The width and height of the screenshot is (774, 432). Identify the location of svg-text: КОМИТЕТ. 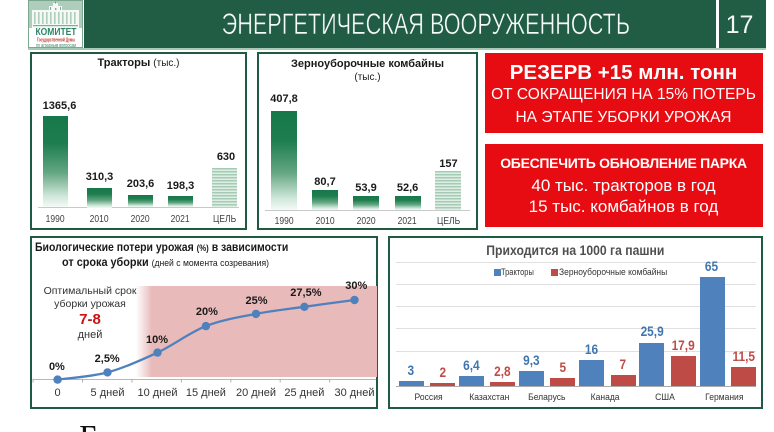
(56, 32).